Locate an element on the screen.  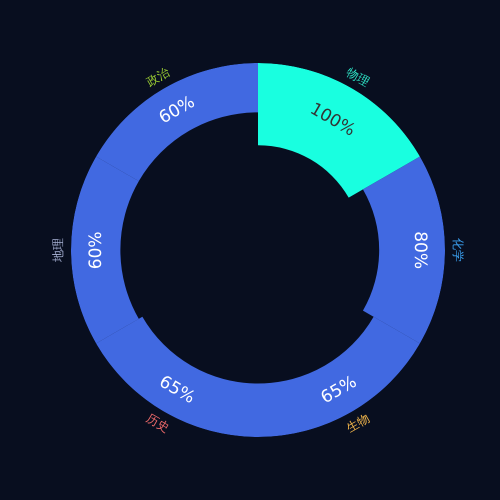
category-label: 地理 is located at coordinates (57, 250).